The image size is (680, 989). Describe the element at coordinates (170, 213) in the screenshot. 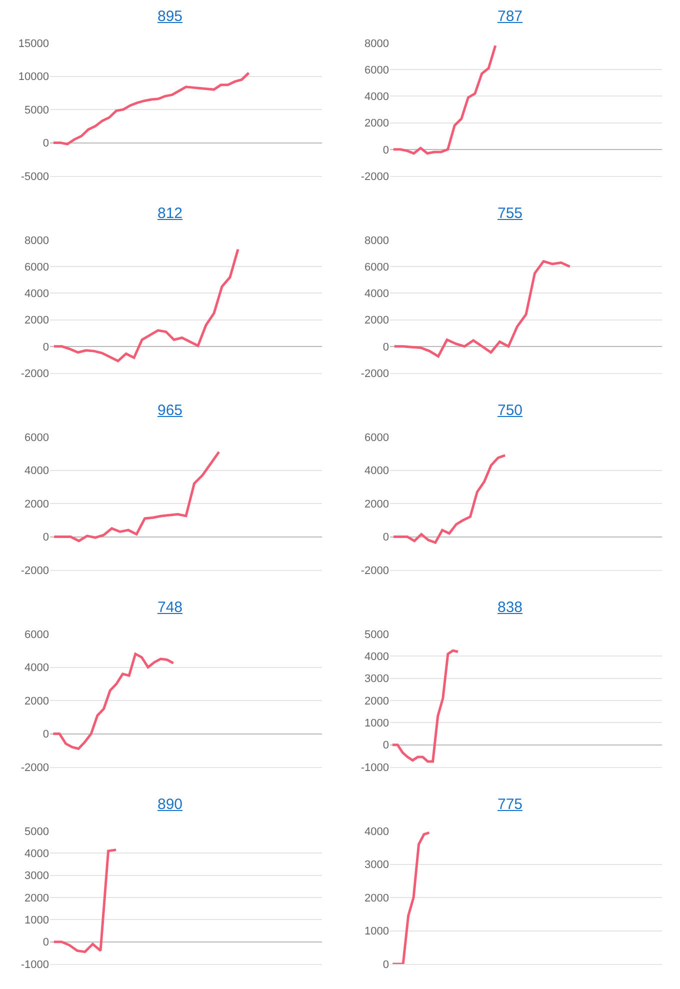

I see `chart-title: 812` at that location.